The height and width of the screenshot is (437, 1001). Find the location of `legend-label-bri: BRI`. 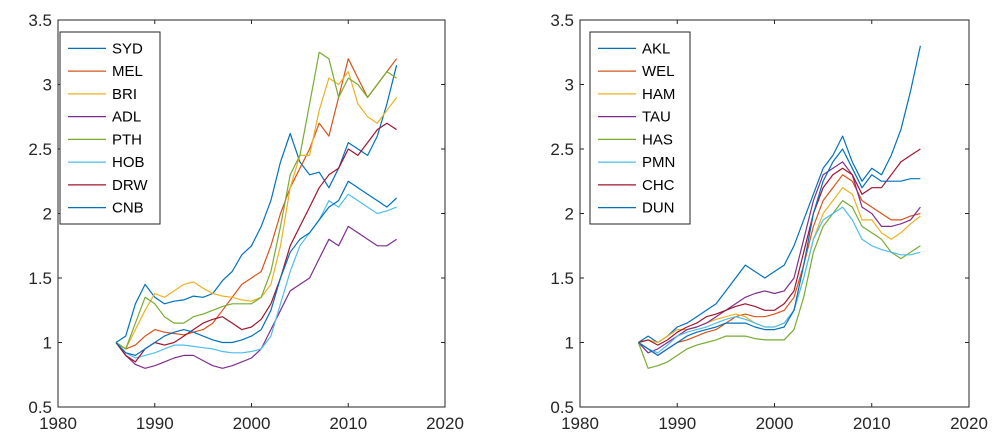

legend-label-bri: BRI is located at coordinates (124, 94).